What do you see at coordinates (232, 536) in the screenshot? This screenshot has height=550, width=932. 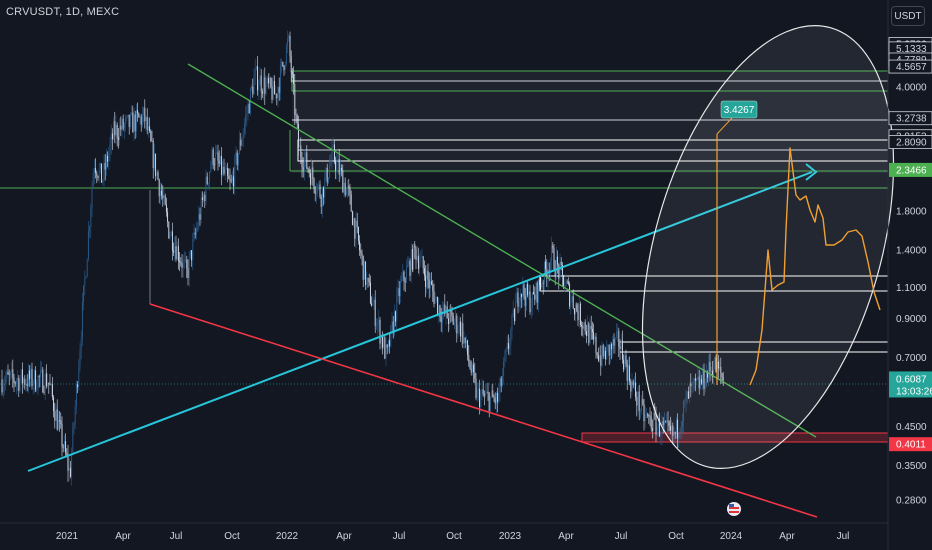 I see `x-tick-label: Oct` at bounding box center [232, 536].